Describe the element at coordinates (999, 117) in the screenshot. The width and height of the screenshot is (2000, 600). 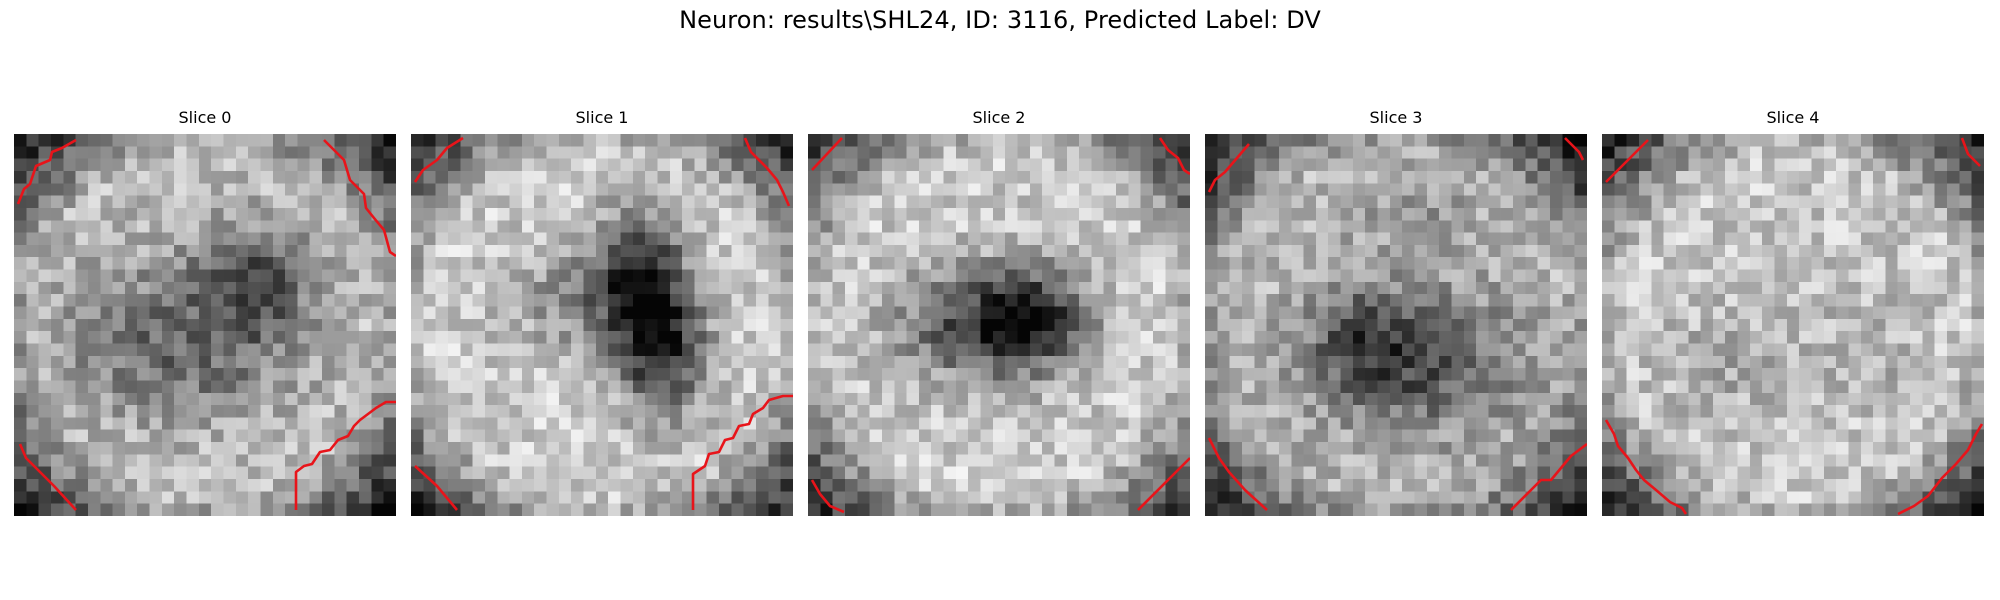
I see `slice-title-2: Slice 2` at that location.